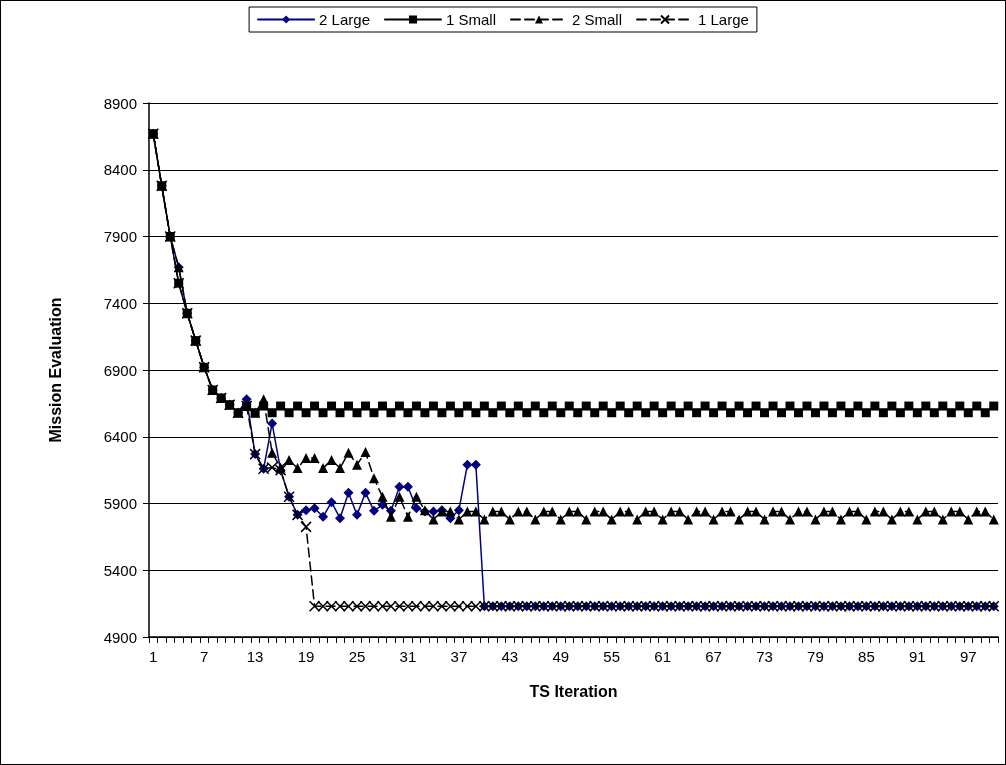  Describe the element at coordinates (120, 103) in the screenshot. I see `y-tick-label: 8900` at that location.